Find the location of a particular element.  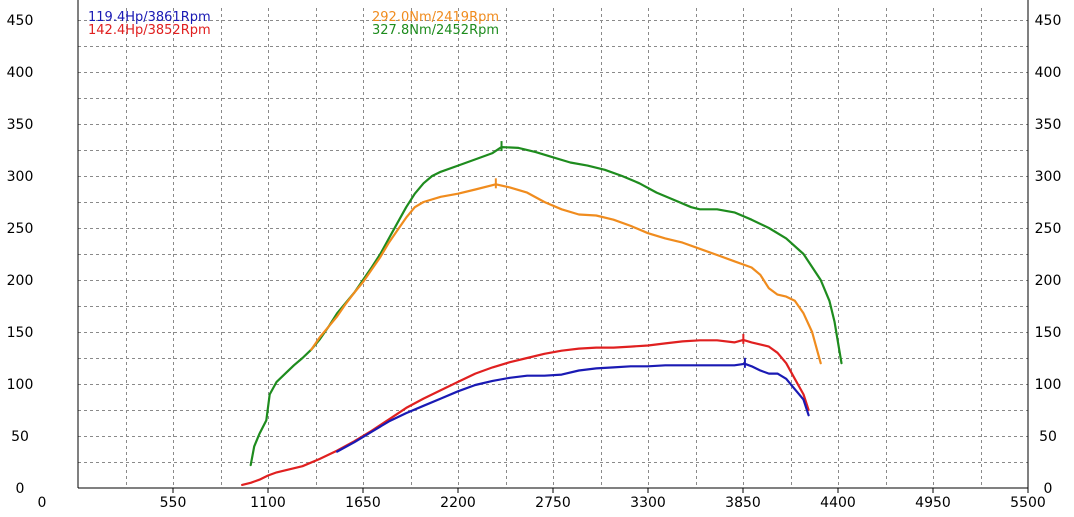

y-tick-label-right: 150 is located at coordinates (1048, 333).